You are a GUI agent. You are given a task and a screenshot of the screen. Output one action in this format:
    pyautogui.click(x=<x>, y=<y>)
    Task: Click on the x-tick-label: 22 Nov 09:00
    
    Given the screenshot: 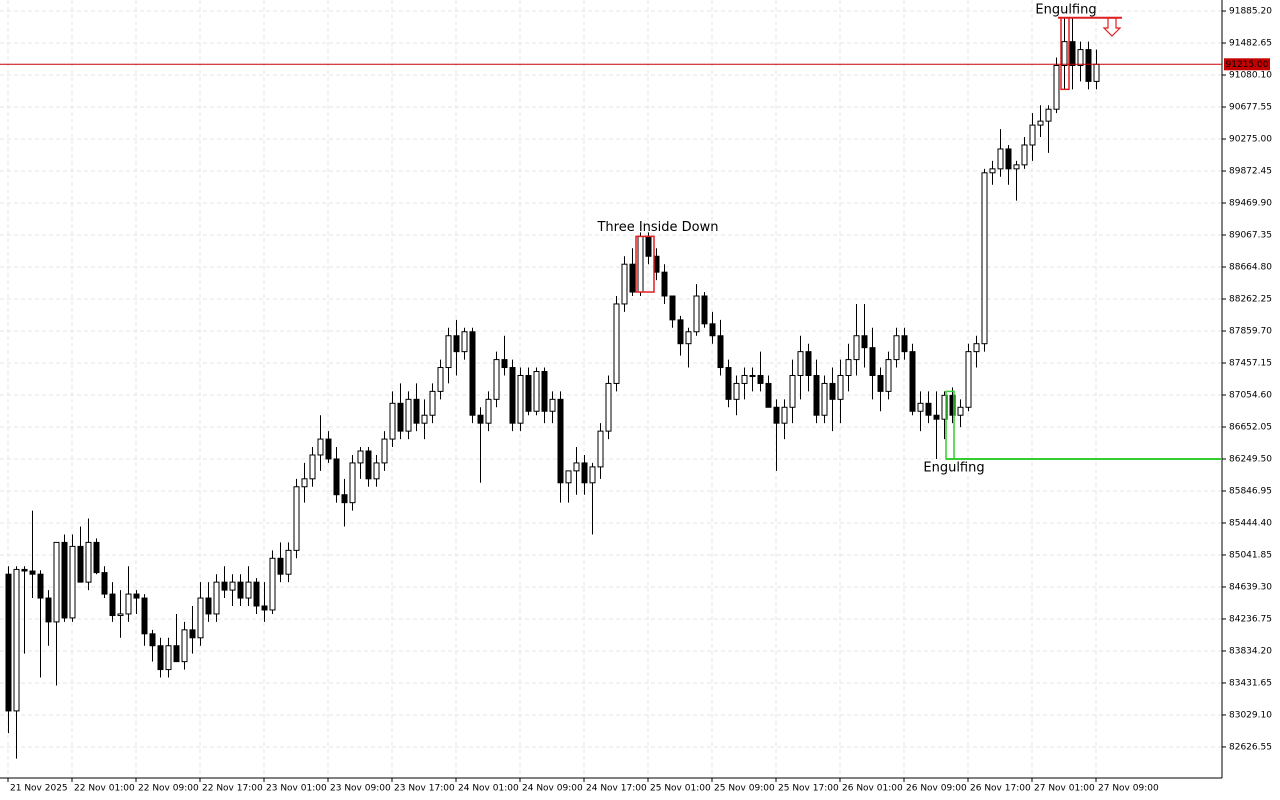 What is the action you would take?
    pyautogui.click(x=168, y=789)
    